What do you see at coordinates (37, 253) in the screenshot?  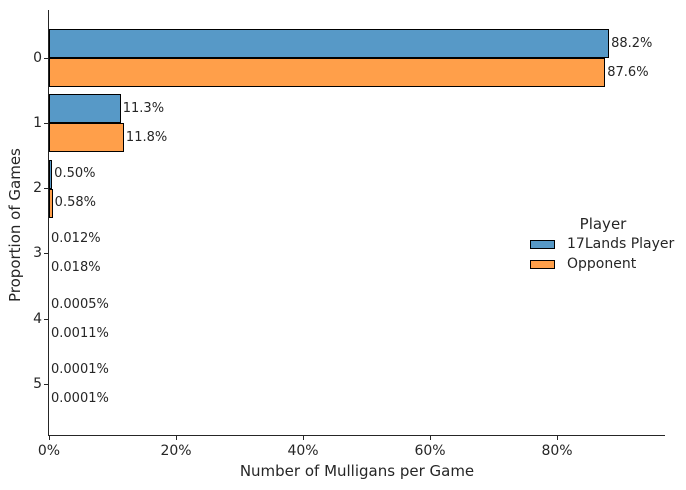 I see `y-tick-label-3: 3` at bounding box center [37, 253].